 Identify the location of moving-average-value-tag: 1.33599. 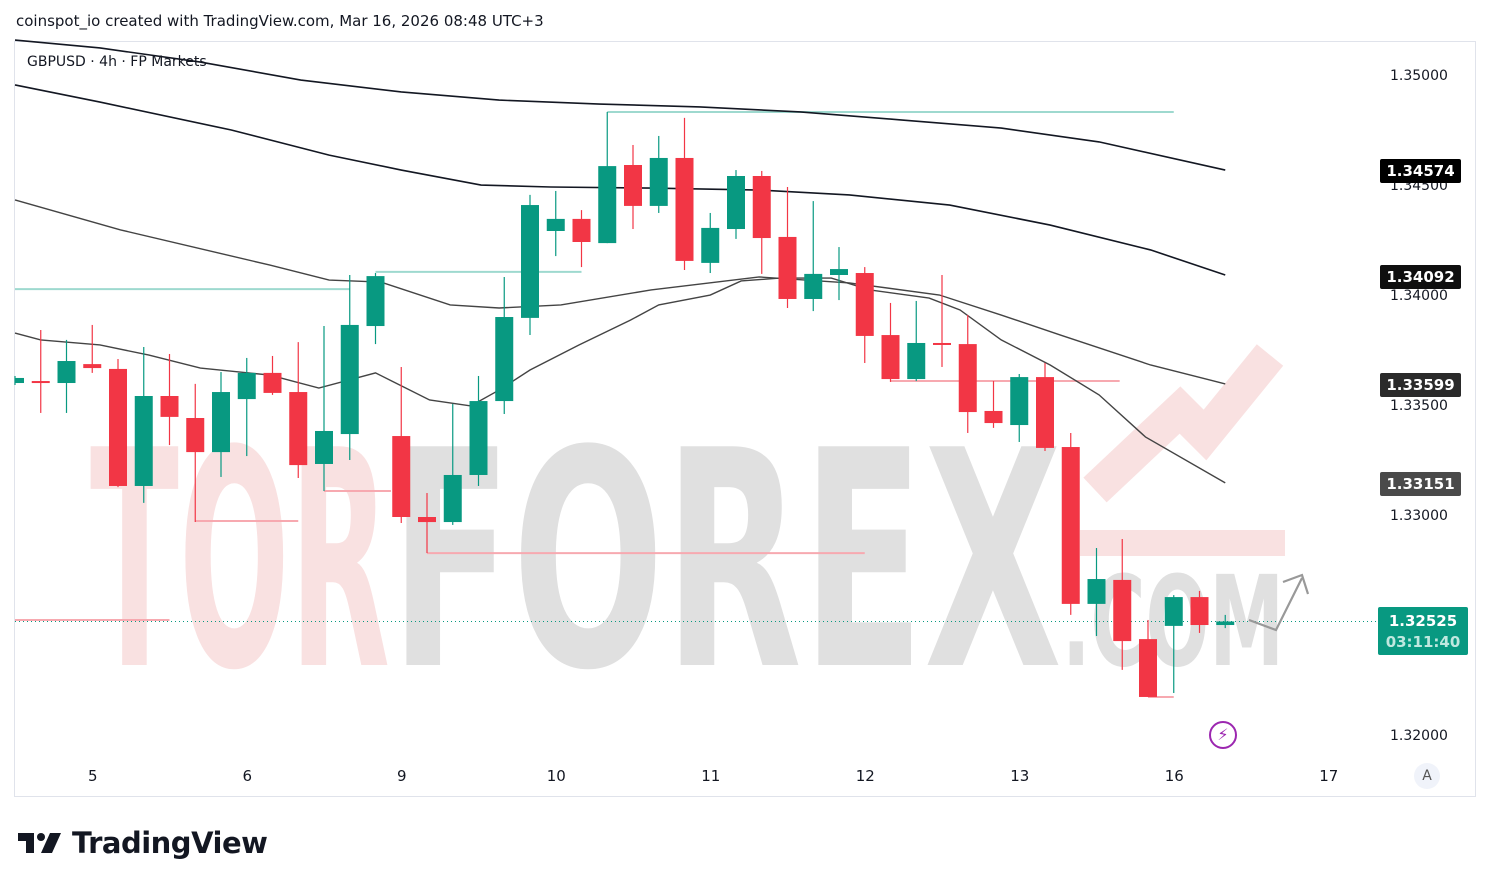
(1420, 385).